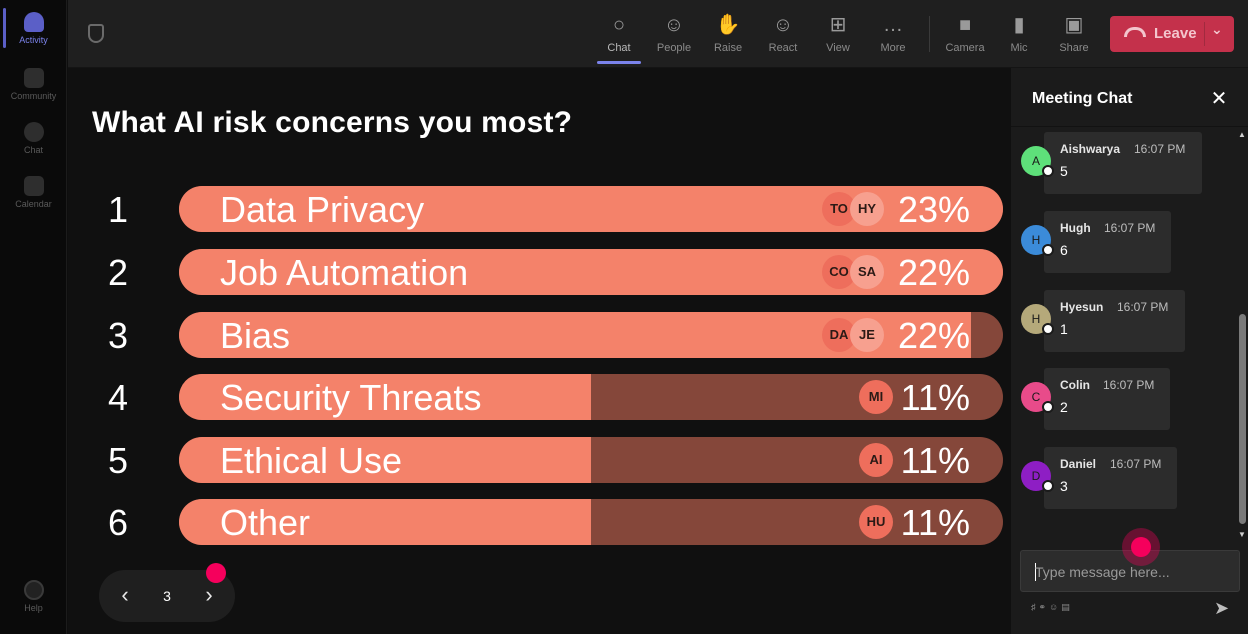 Image resolution: width=1248 pixels, height=634 pixels. What do you see at coordinates (1048, 250) in the screenshot?
I see `presence-status-icon` at bounding box center [1048, 250].